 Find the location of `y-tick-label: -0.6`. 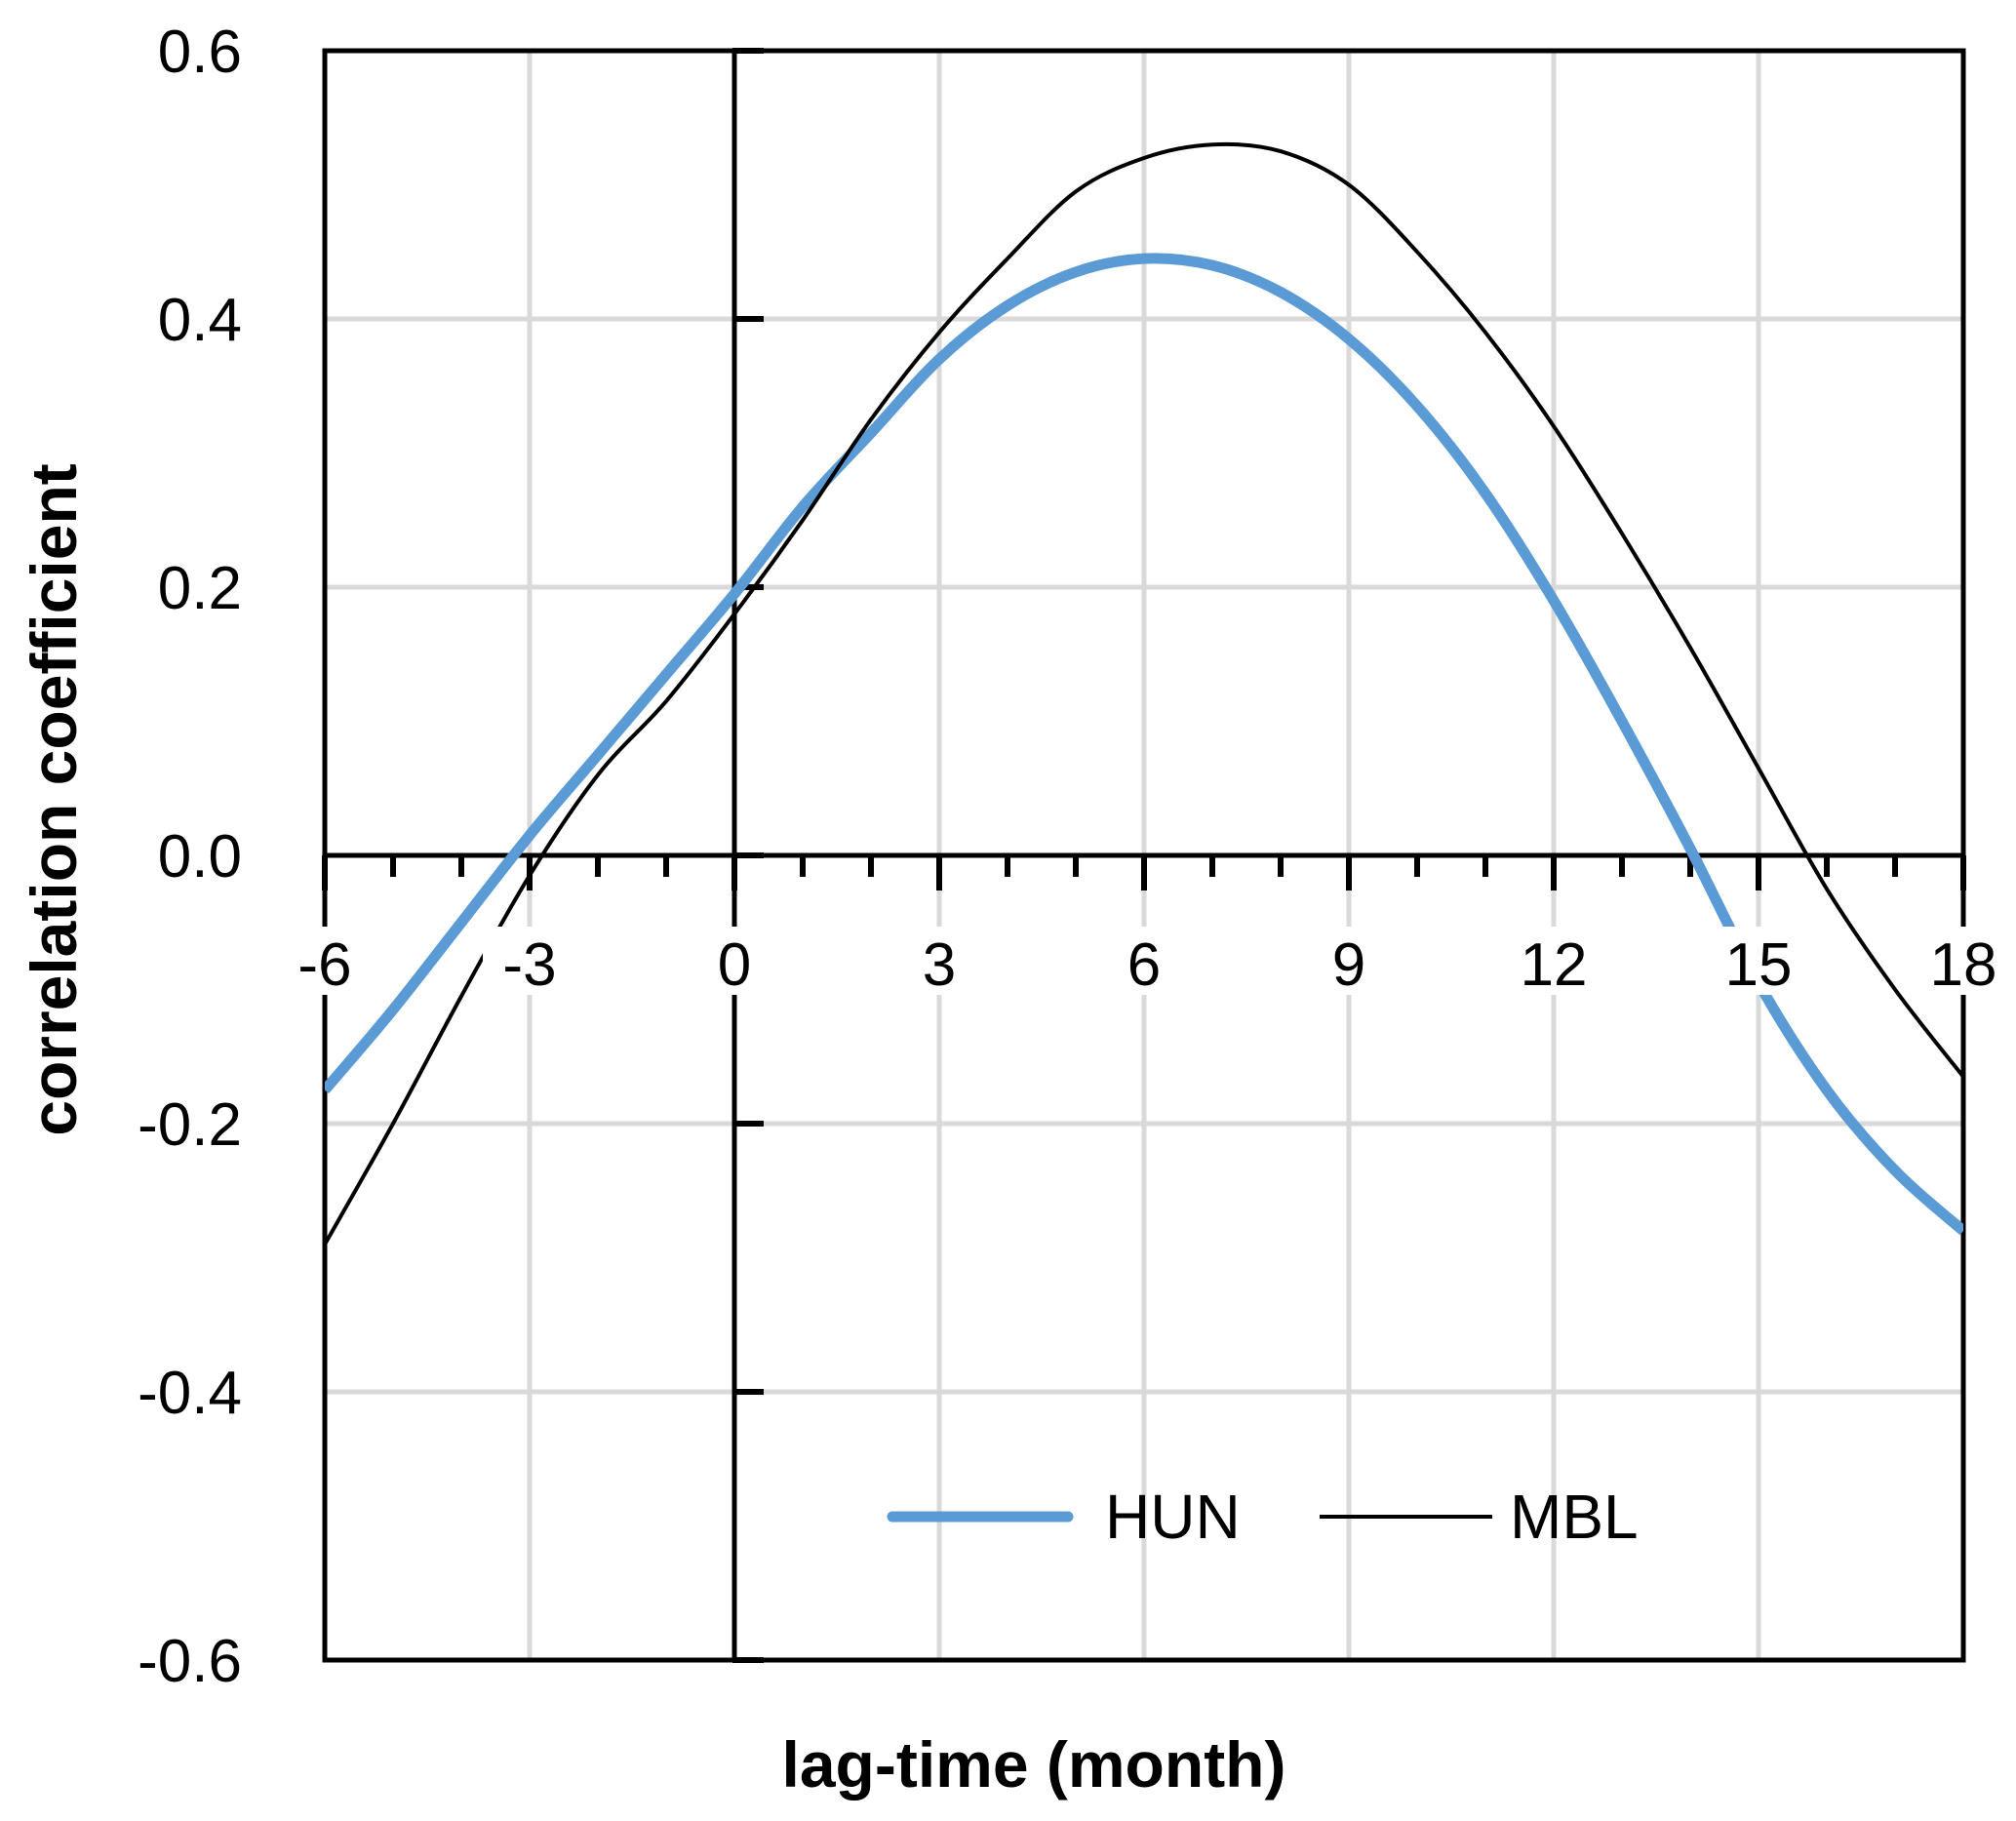

y-tick-label: -0.6 is located at coordinates (190, 1661).